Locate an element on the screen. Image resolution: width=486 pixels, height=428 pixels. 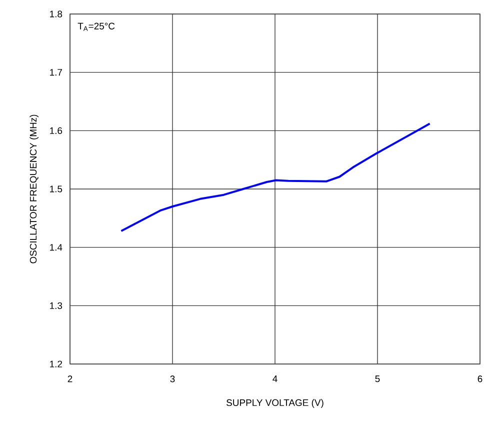
y-tick-label: 1.8 is located at coordinates (56, 14).